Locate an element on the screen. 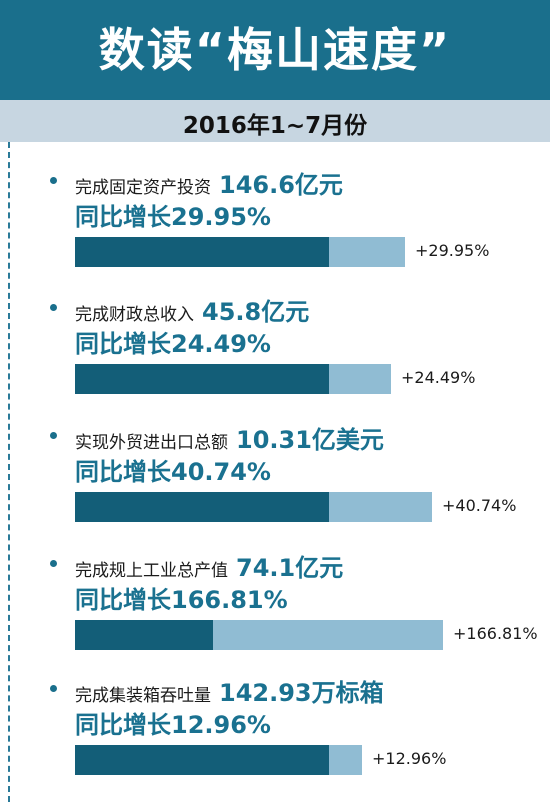 The width and height of the screenshot is (550, 806). dashed-divider is located at coordinates (9, 472).